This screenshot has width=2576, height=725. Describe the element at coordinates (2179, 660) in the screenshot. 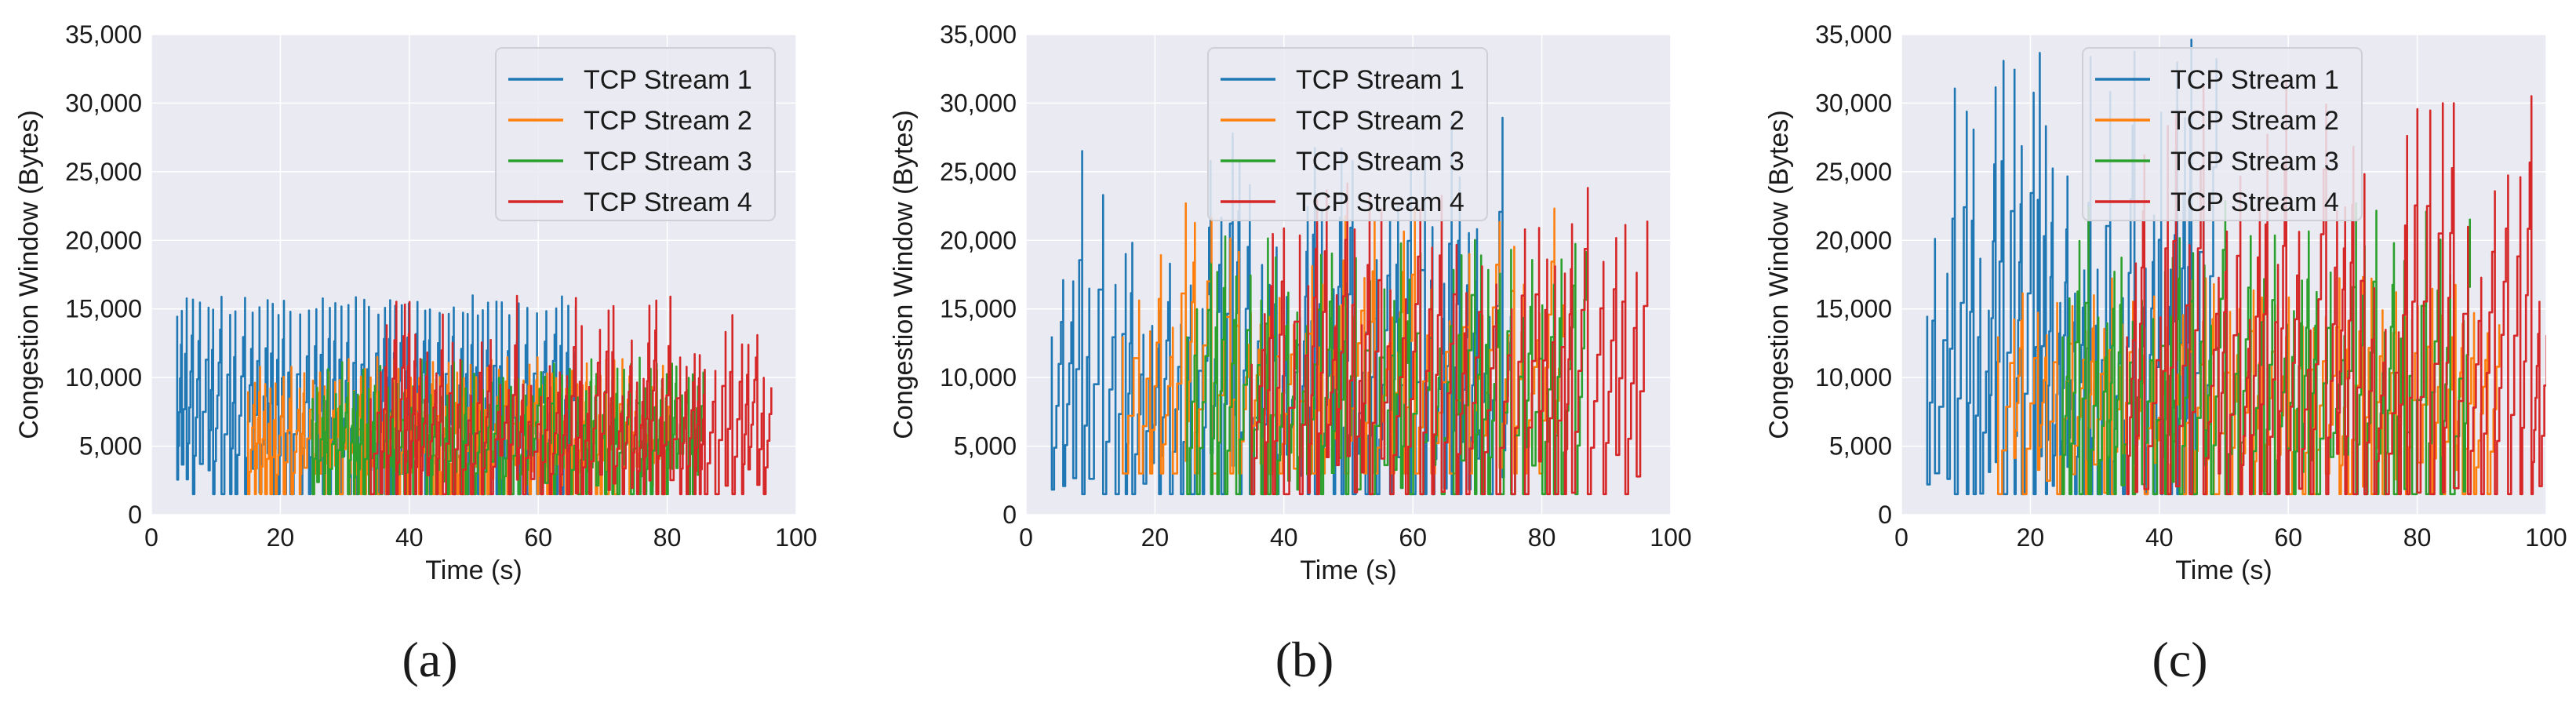

I see `panel-label: (c)` at that location.